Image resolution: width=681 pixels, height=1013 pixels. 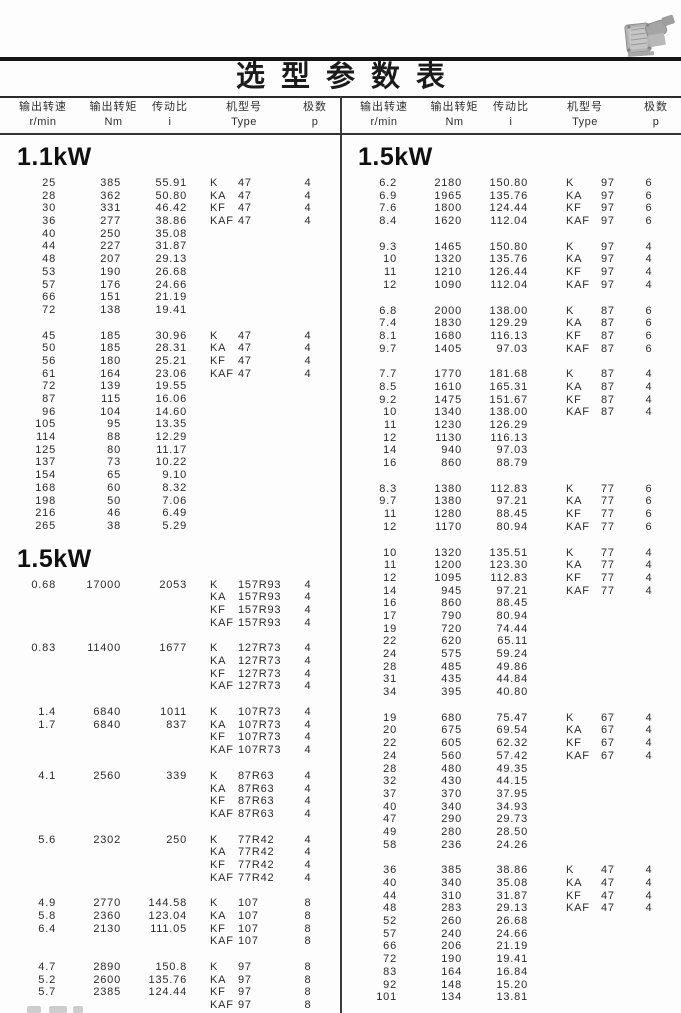 What do you see at coordinates (240, 903) in the screenshot?
I see `cell-type: K 107` at bounding box center [240, 903].